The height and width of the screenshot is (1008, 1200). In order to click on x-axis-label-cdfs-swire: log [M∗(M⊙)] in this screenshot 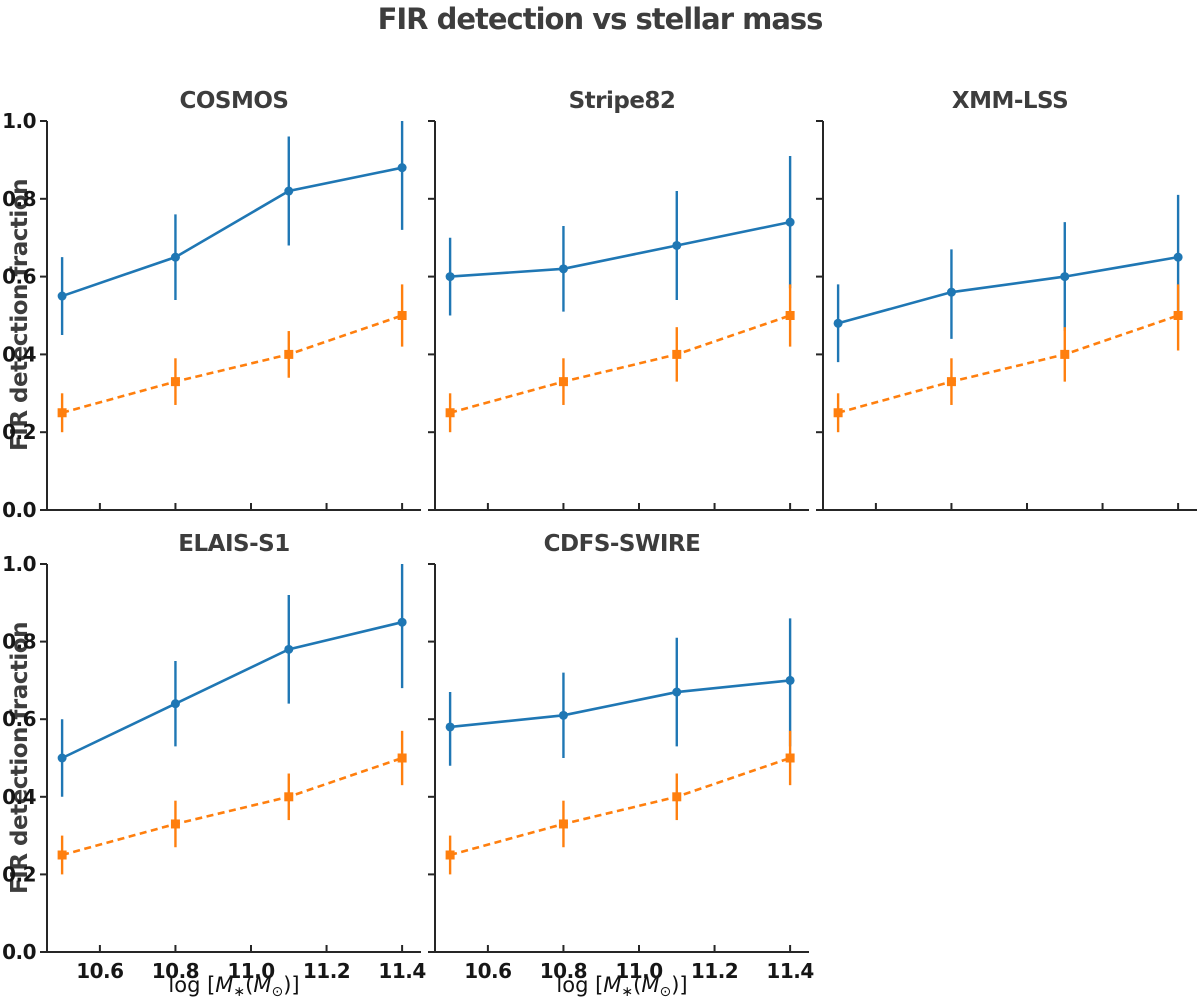, I will do `click(622, 986)`.